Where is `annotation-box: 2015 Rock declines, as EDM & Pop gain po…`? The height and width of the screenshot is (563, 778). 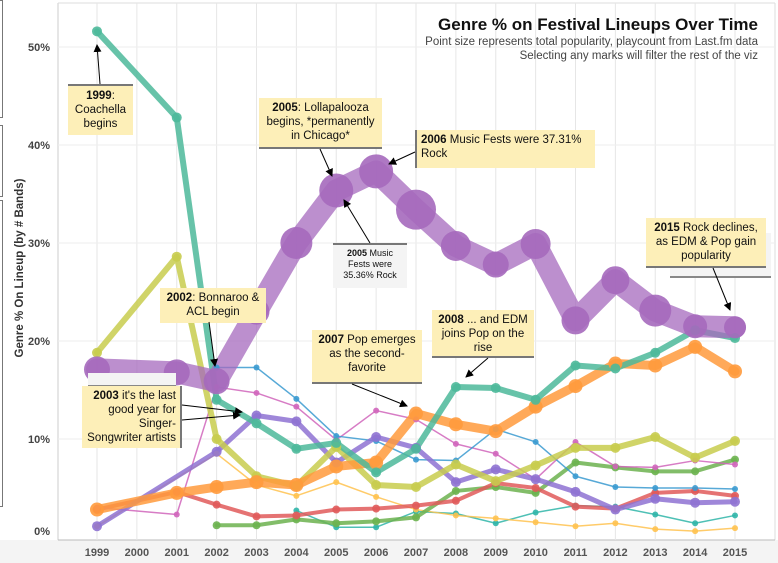 annotation-box: 2015 Rock declines, as EDM & Pop gain po… is located at coordinates (706, 243).